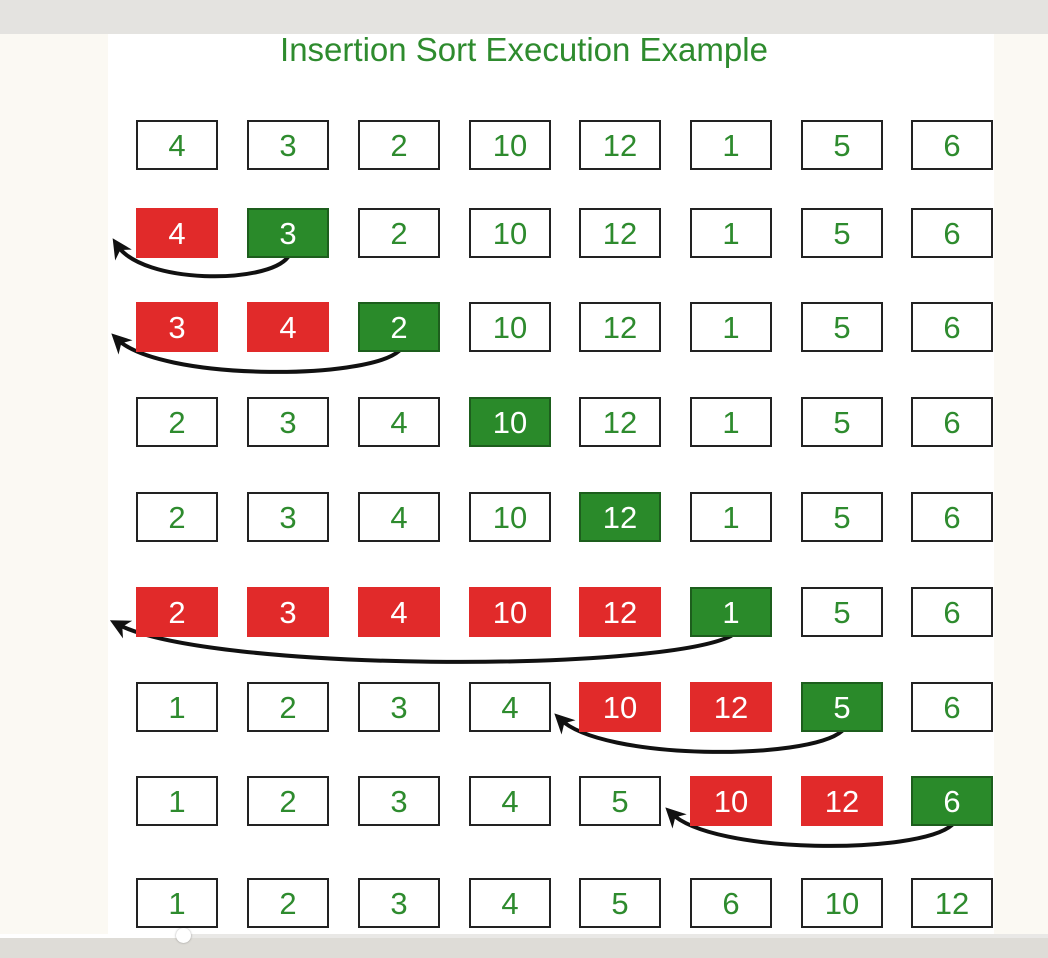  Describe the element at coordinates (564, 327) in the screenshot. I see `array-row-3: 3 4 2 10 12 1 5 6` at that location.